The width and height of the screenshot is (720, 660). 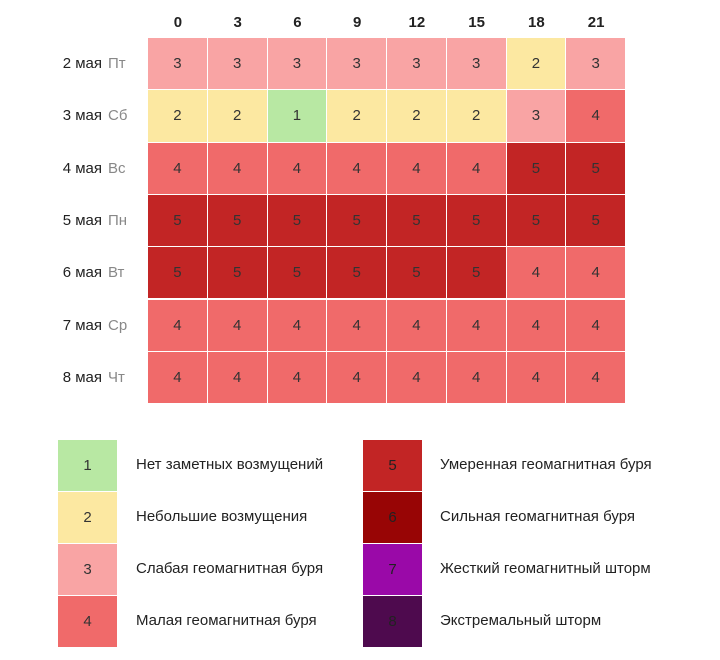 What do you see at coordinates (117, 168) in the screenshot?
I see `row-weekday-label: Вс` at bounding box center [117, 168].